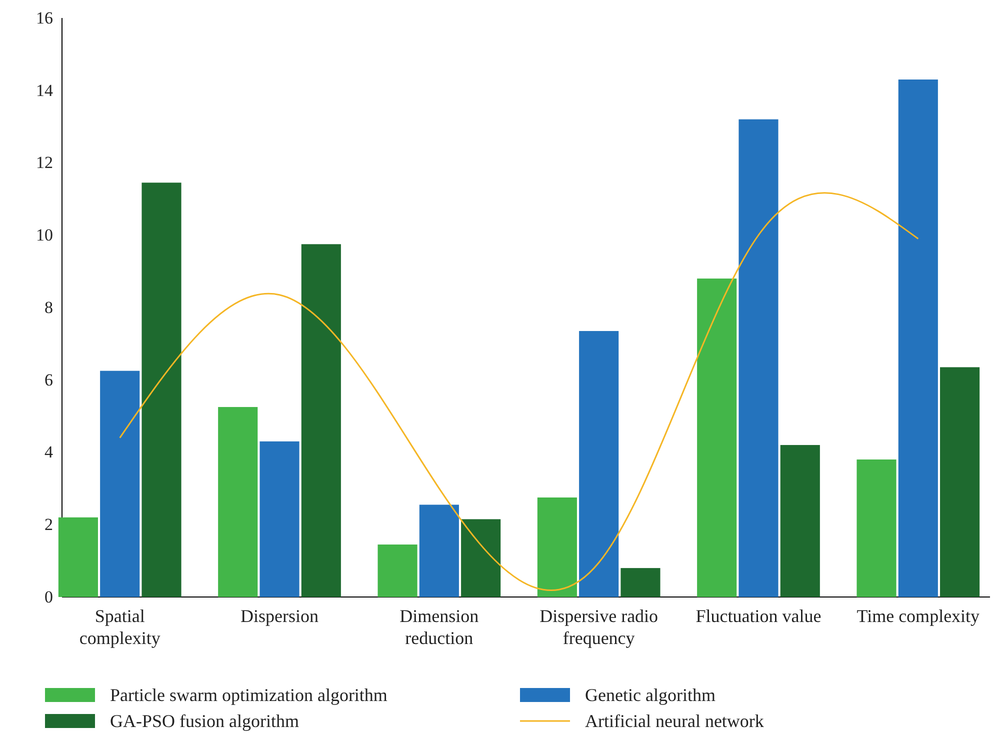 The height and width of the screenshot is (735, 996). I want to click on x-tick-label: Time complexity, so click(918, 616).